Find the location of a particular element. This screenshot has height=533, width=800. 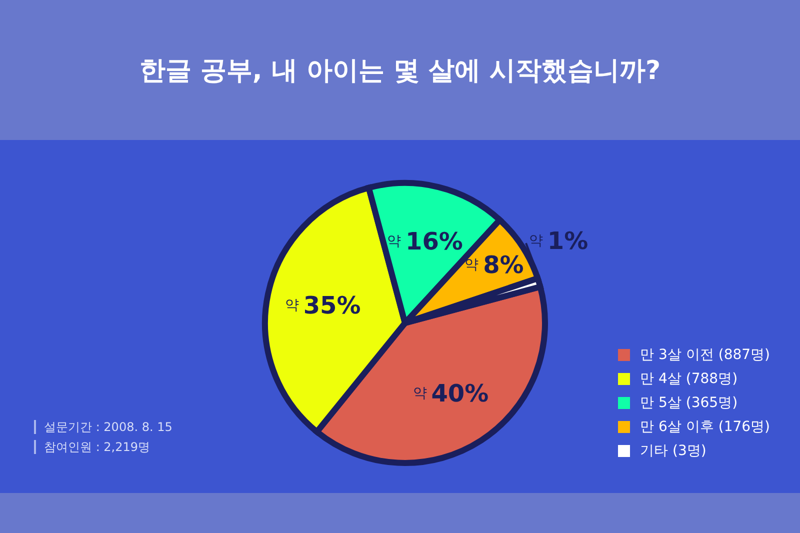

text: 참여인원 : 2,219명 is located at coordinates (103, 447).